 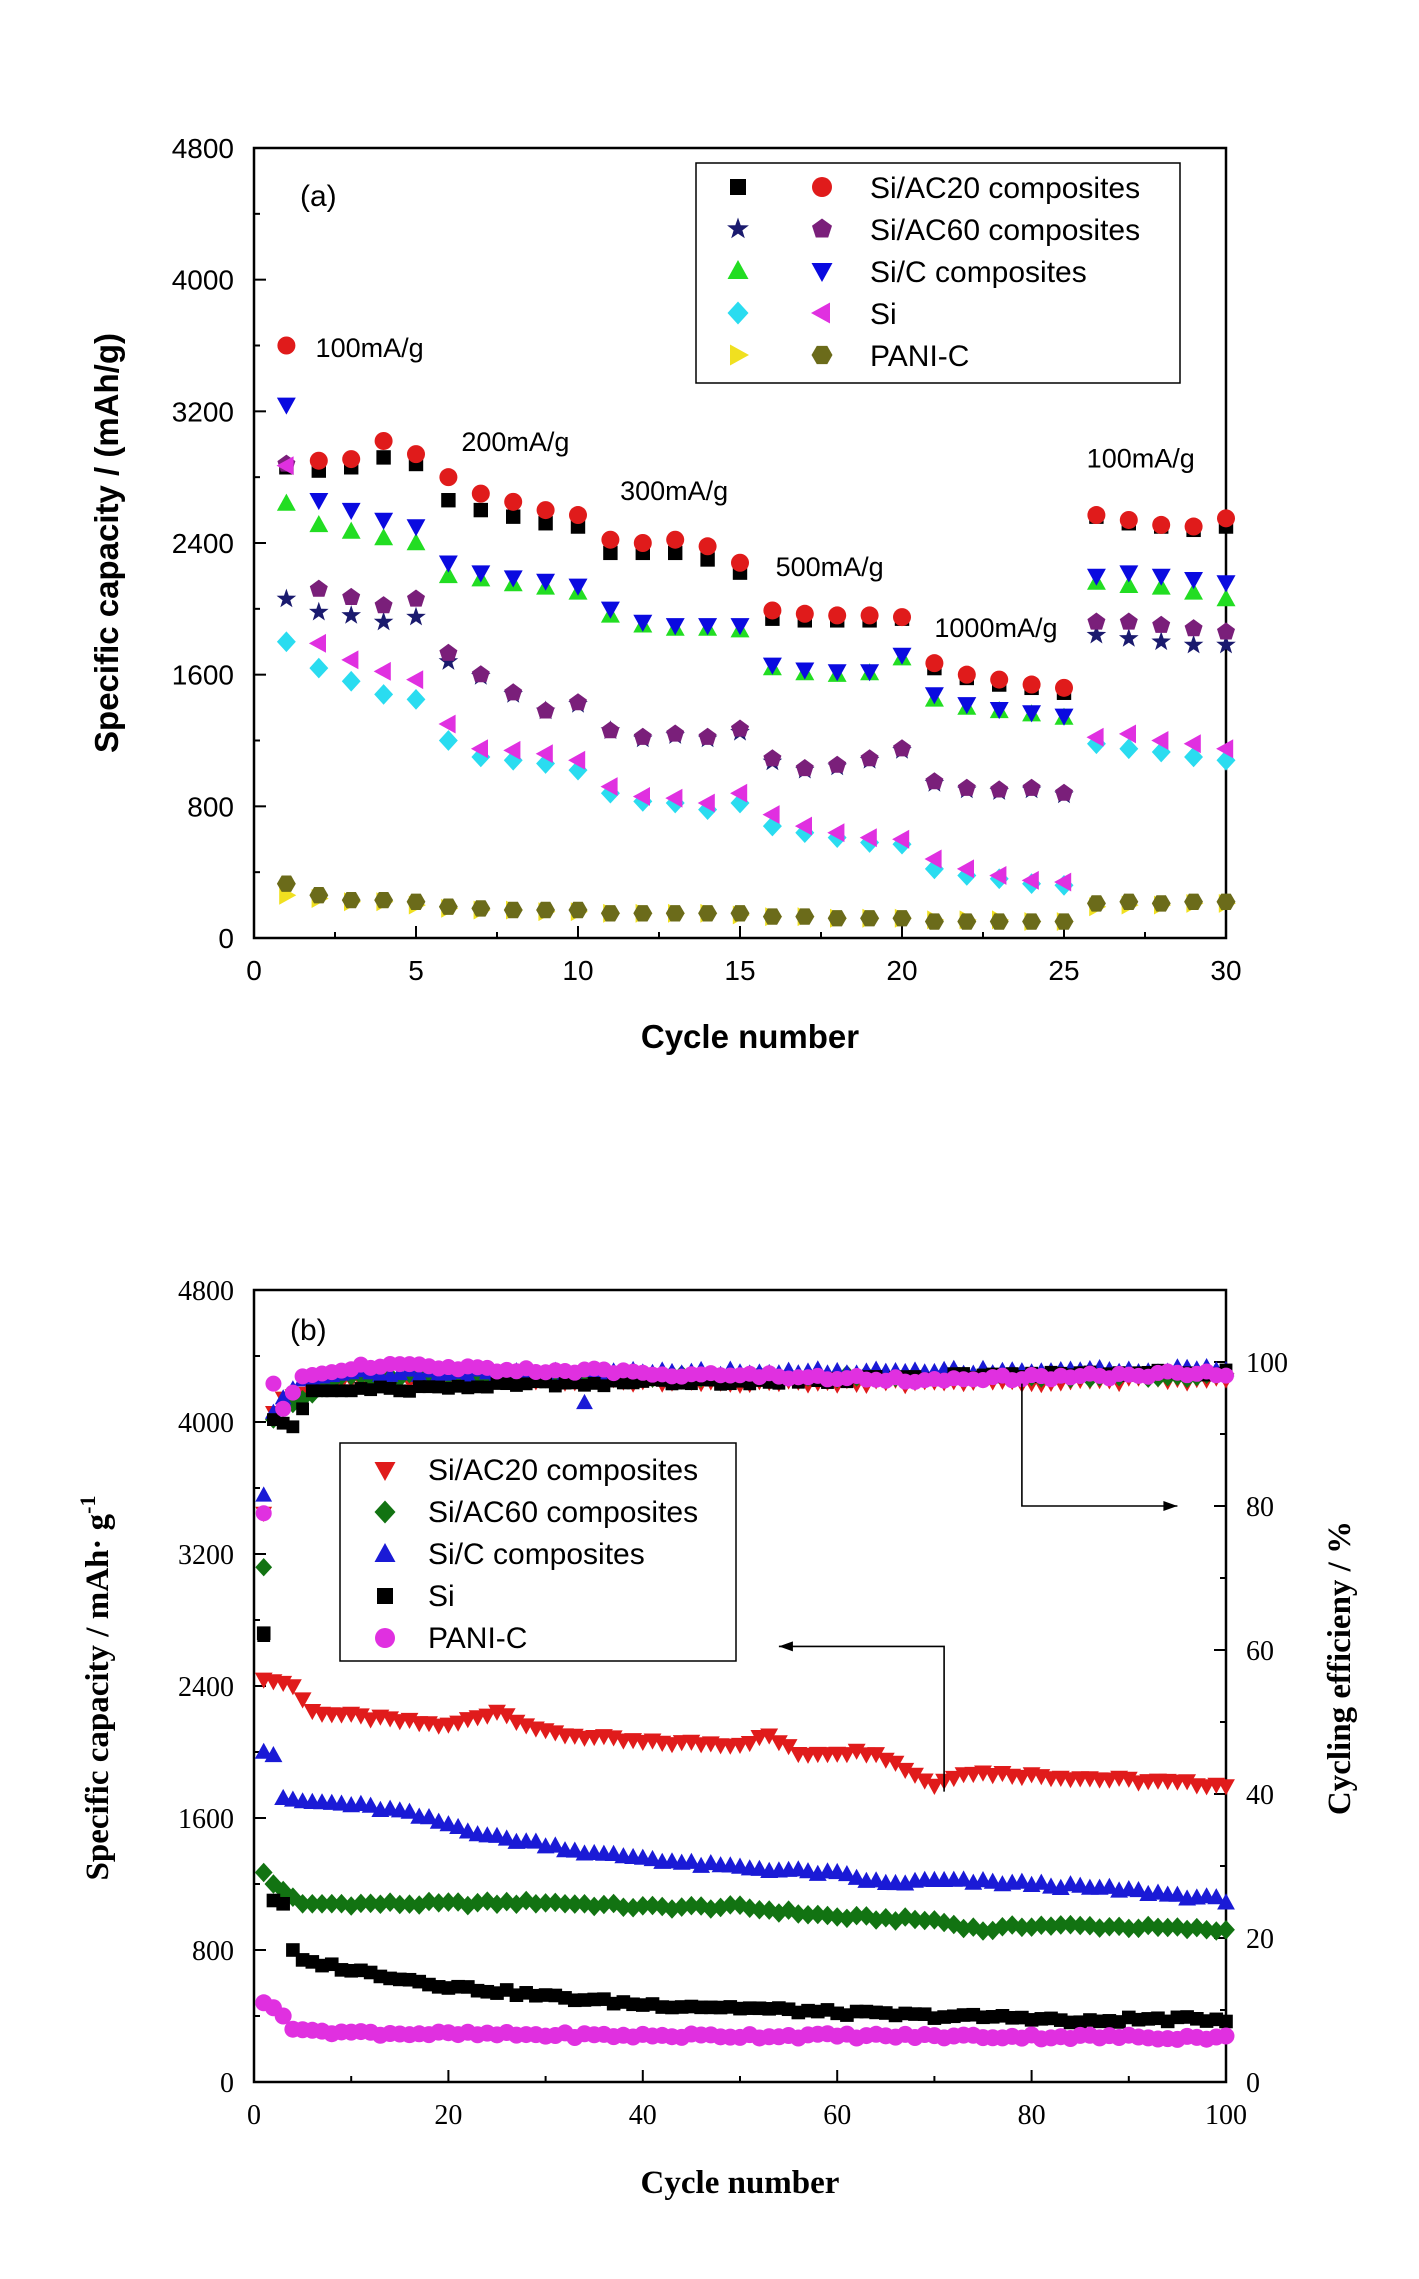 I want to click on point-b-efficiency-pani-c, so click(x=263, y=1513).